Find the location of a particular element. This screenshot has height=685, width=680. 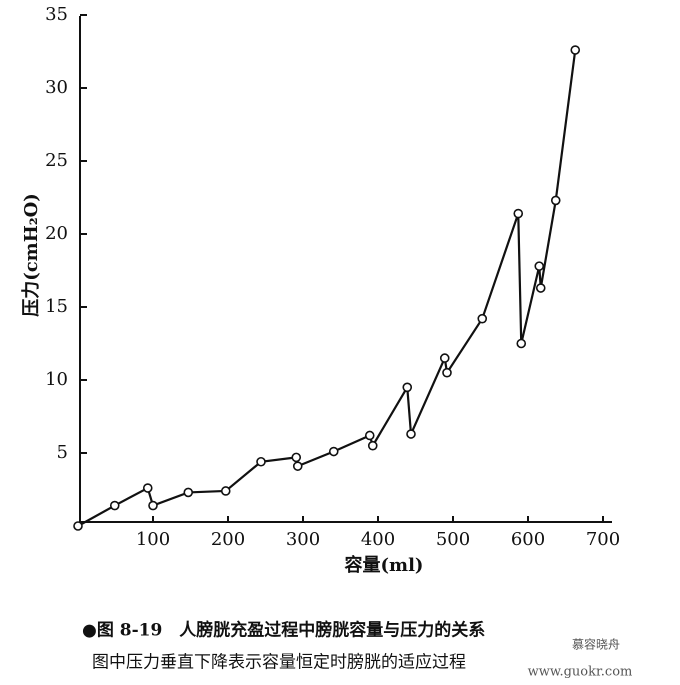

x-tick-label: 100 is located at coordinates (153, 539).